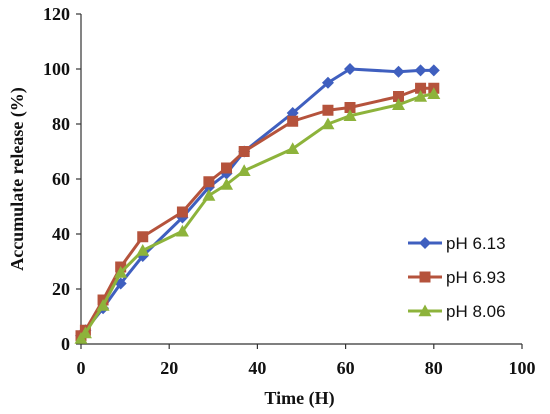  I want to click on legend-item-3: pH 8.06, so click(457, 311).